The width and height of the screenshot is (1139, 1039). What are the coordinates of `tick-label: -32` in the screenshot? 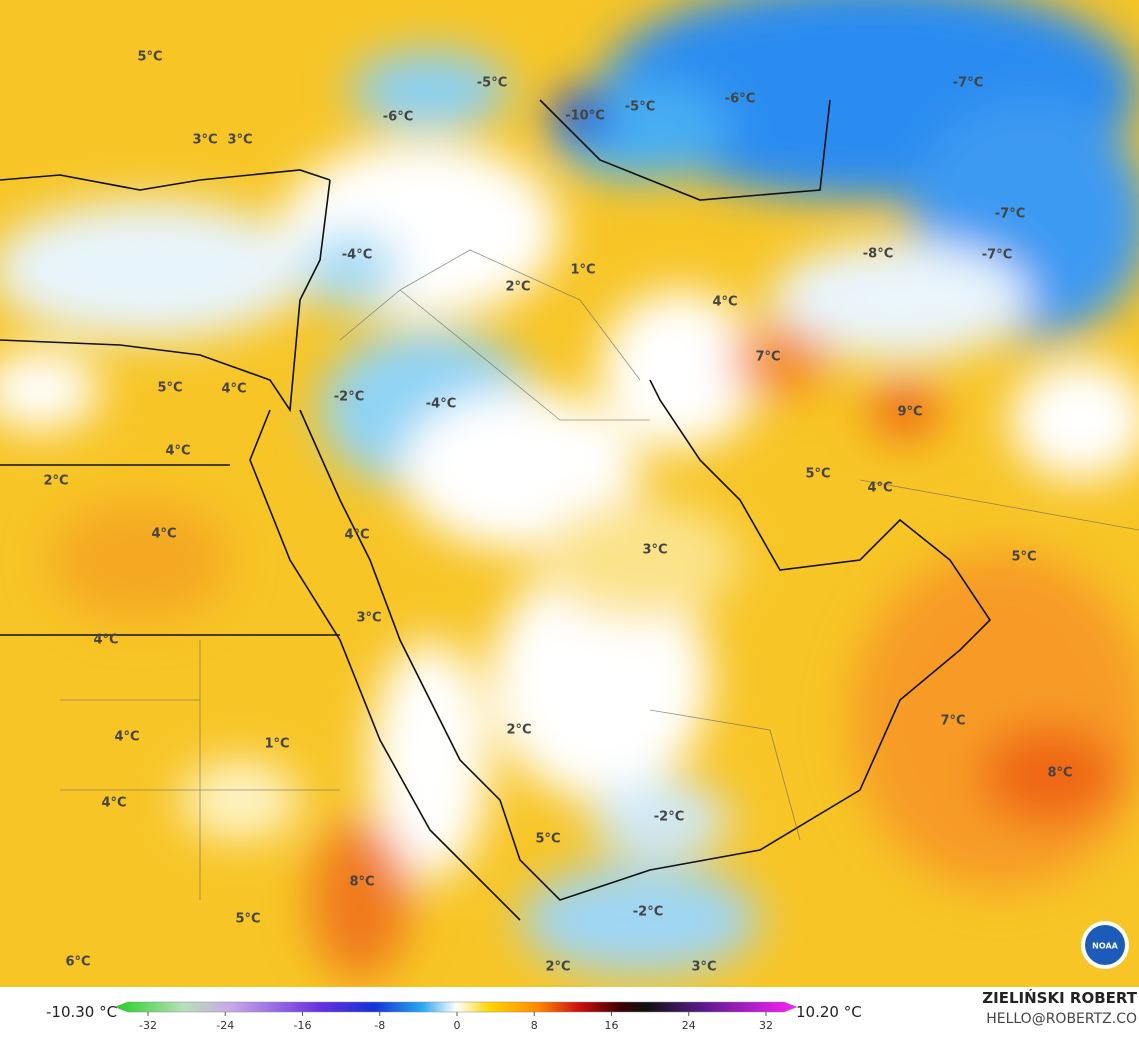 It's located at (148, 1025).